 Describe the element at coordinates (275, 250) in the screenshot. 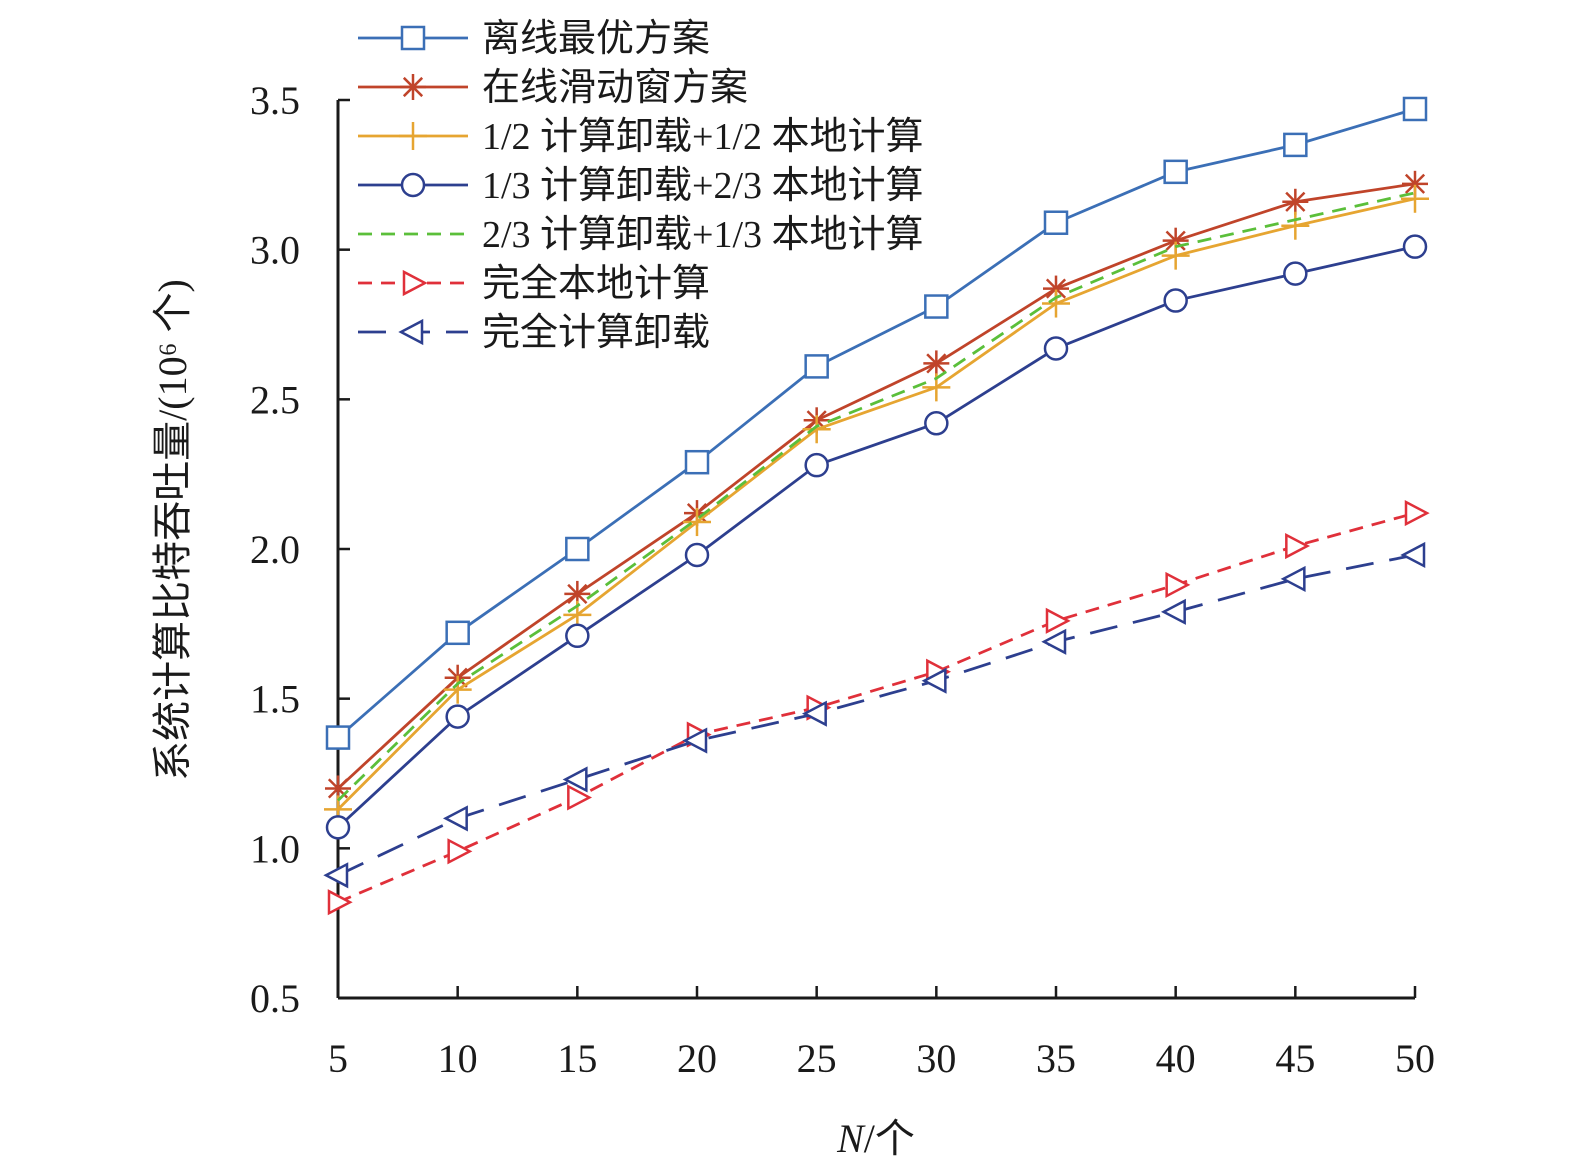

I see `y-tick-label: 3.0` at that location.